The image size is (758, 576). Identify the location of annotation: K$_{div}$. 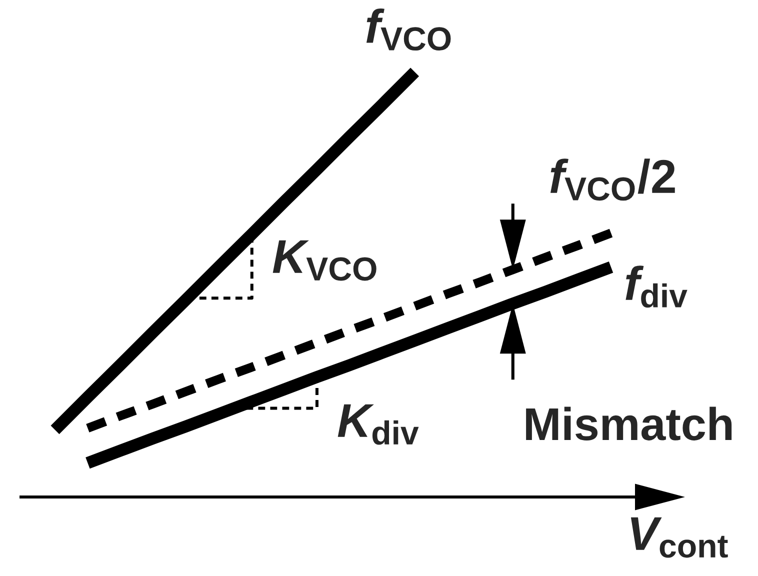
(378, 424).